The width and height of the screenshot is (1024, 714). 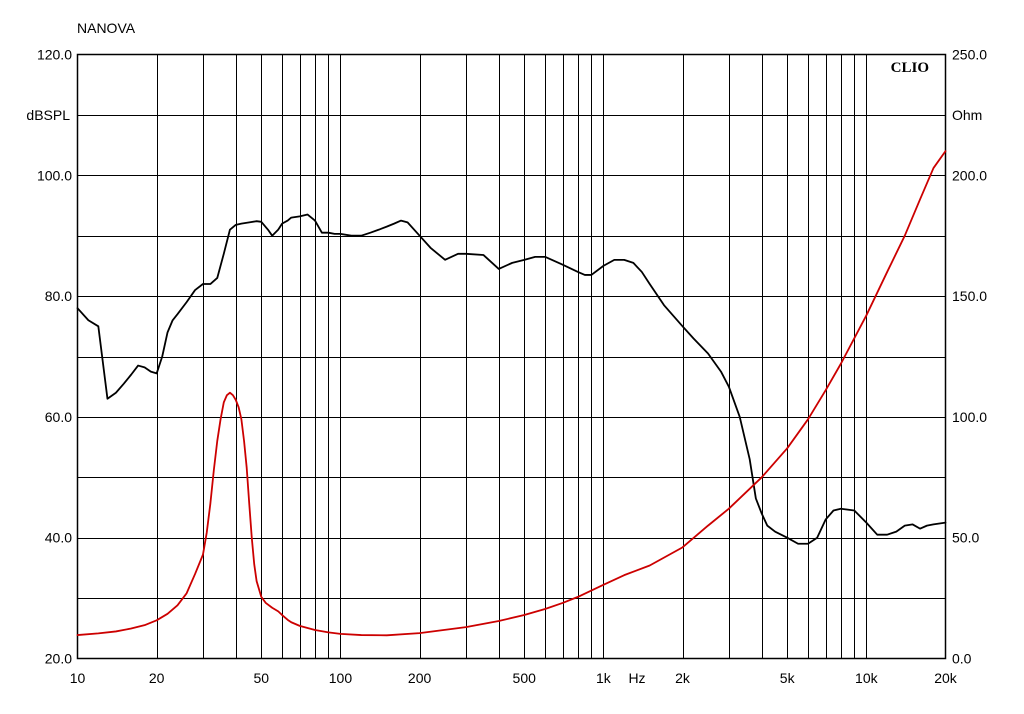 I want to click on y-left-tick-label: 20.0, so click(x=58, y=659).